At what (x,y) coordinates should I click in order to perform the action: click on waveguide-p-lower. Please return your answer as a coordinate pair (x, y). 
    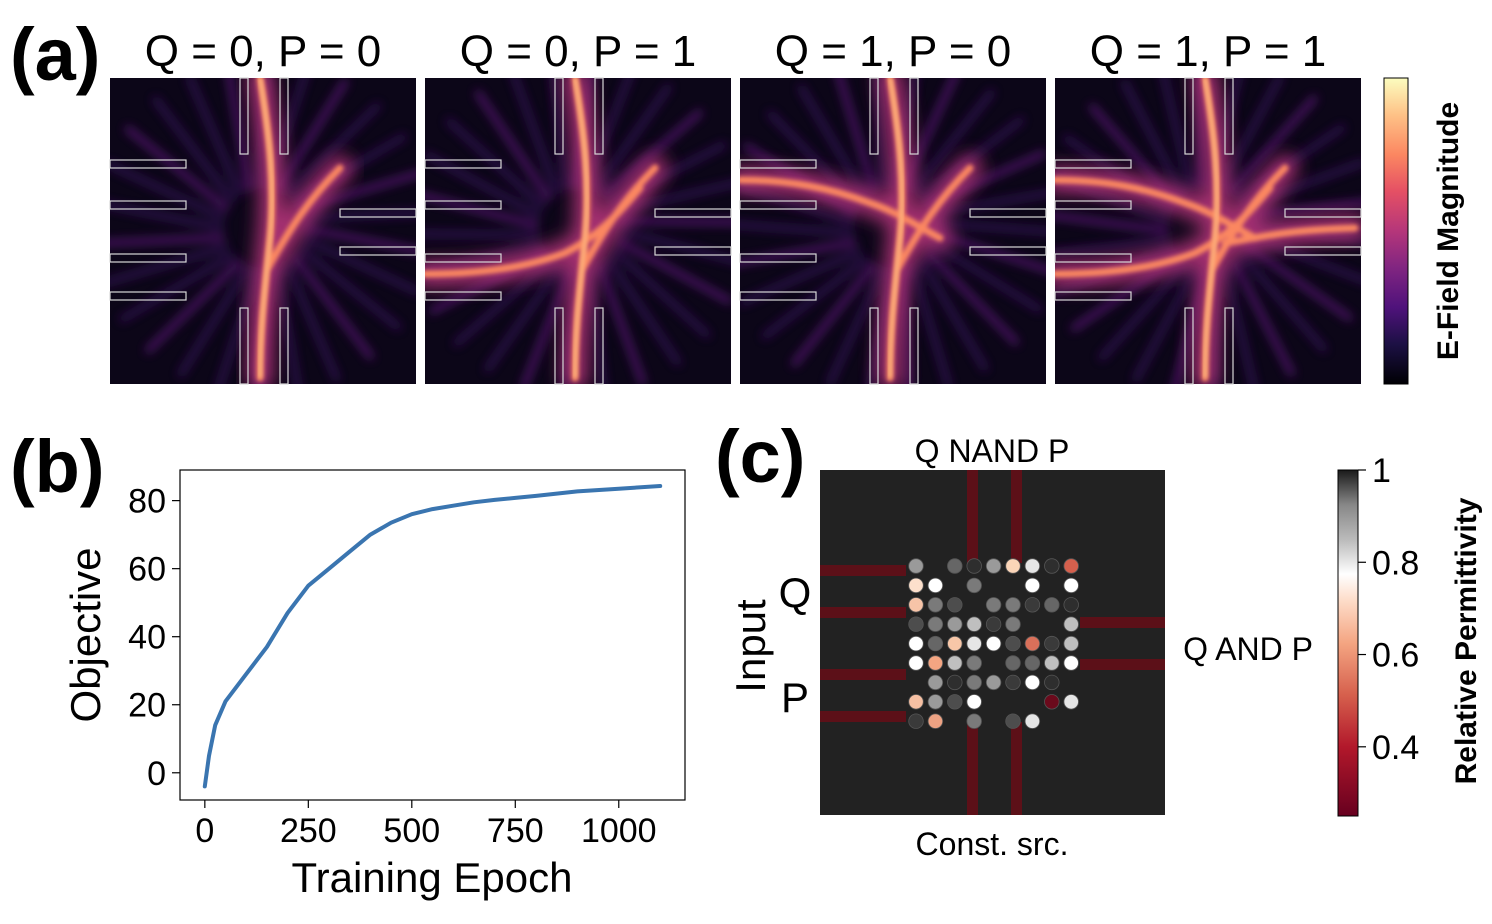
    Looking at the image, I should click on (863, 716).